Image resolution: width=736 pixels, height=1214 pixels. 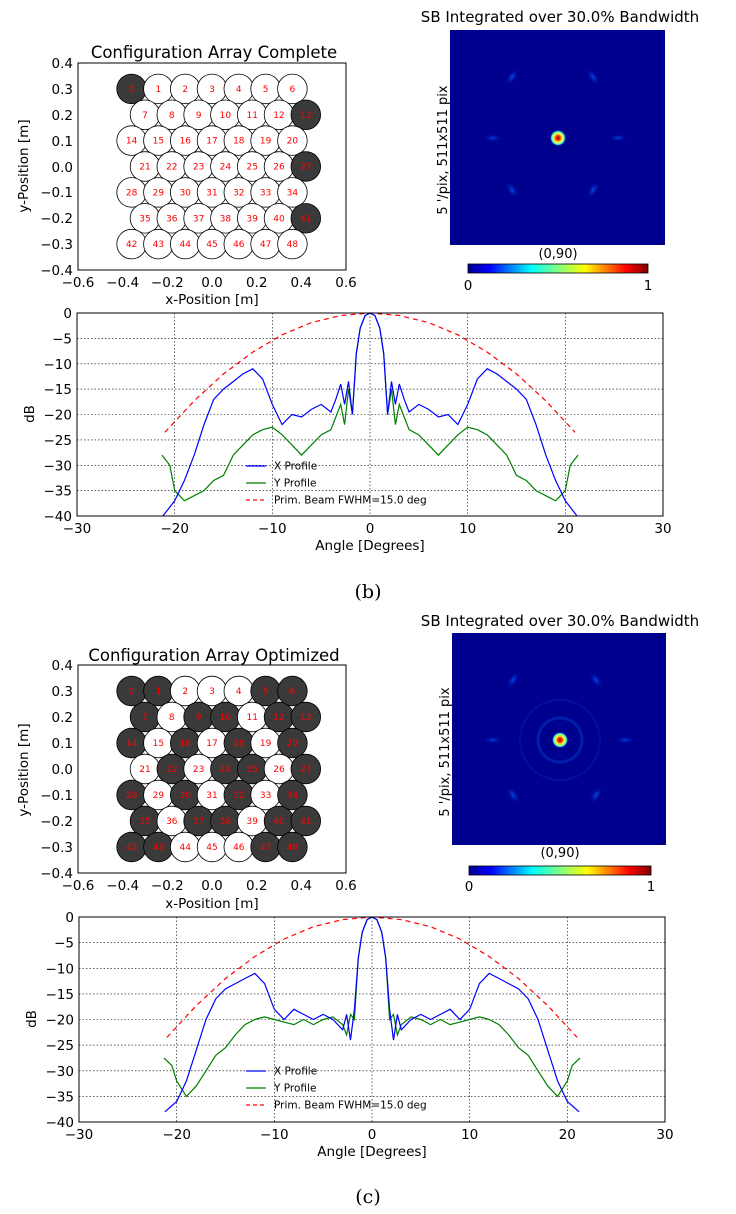 I want to click on array-element-label: 24, so click(x=226, y=770).